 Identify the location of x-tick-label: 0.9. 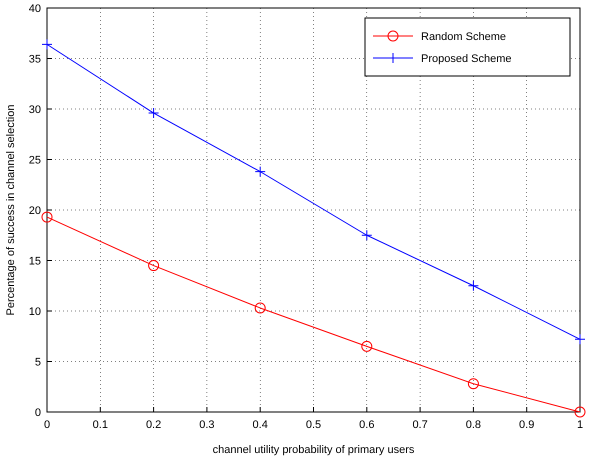
(526, 425).